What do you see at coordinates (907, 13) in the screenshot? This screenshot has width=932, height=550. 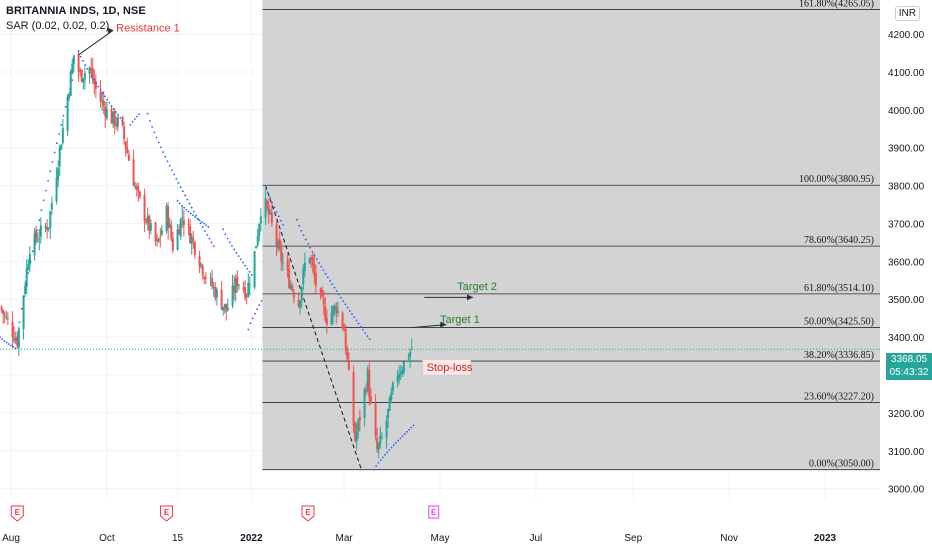 I see `currency-badge: INR` at bounding box center [907, 13].